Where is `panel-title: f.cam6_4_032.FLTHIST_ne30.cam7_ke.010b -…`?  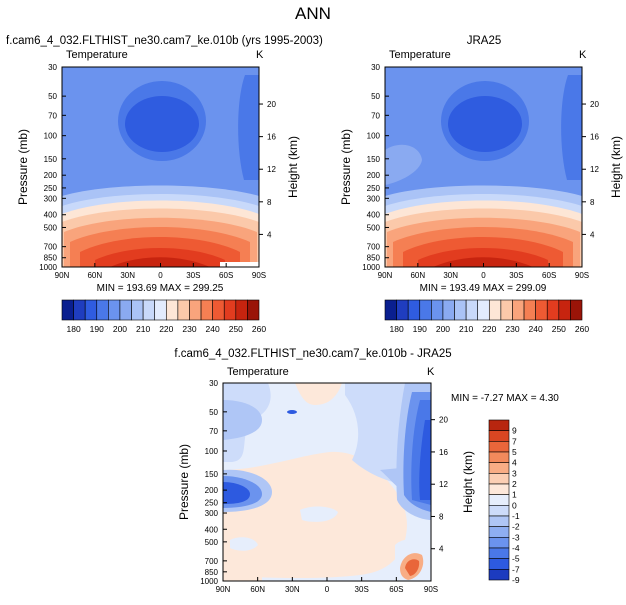 panel-title: f.cam6_4_032.FLTHIST_ne30.cam7_ke.010b -… is located at coordinates (312, 354).